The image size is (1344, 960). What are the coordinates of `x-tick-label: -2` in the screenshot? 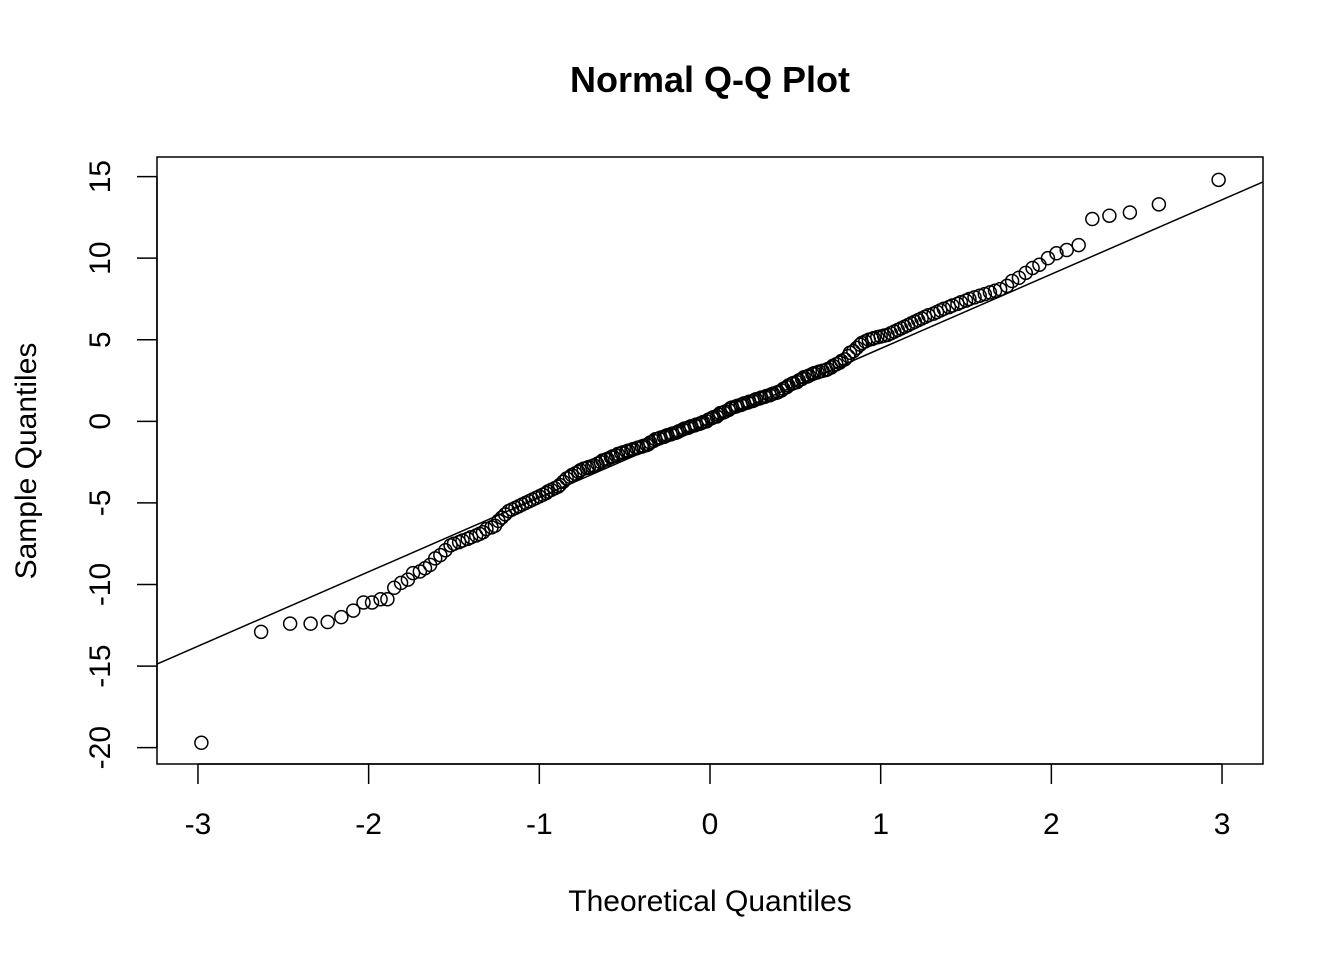 It's located at (368, 824).